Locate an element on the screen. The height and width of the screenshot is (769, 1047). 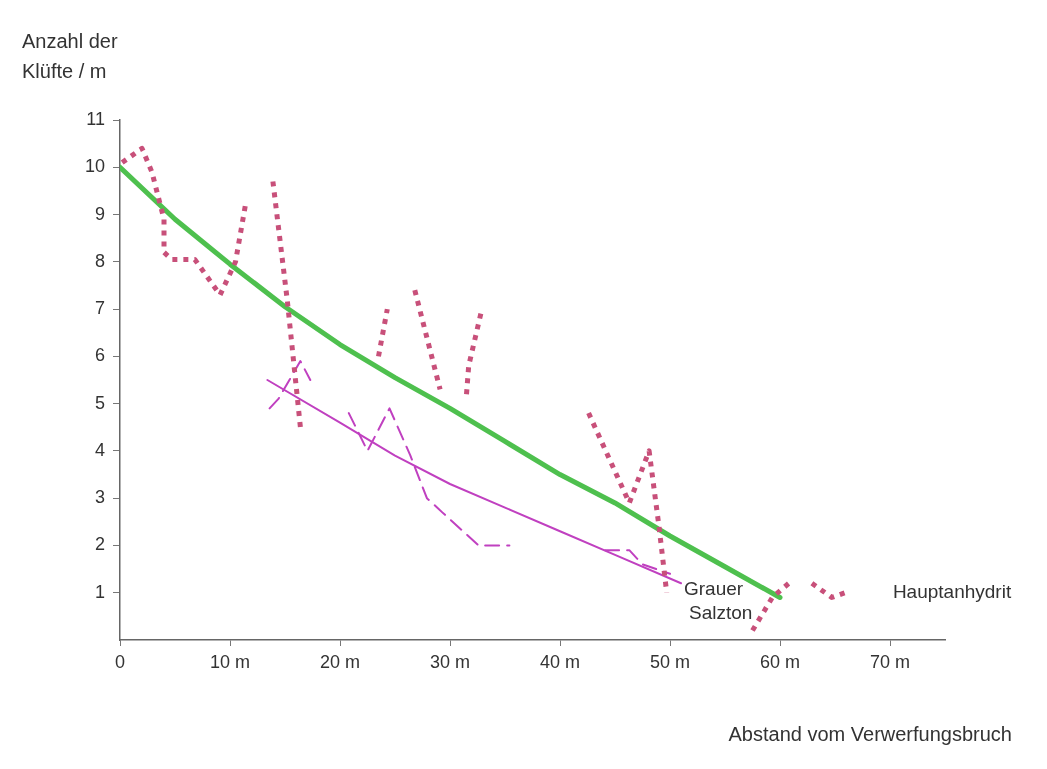
y-tick-label: 10 is located at coordinates (94, 166).